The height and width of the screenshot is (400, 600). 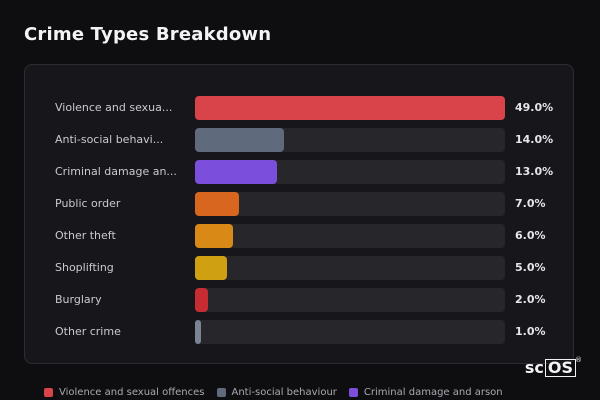 What do you see at coordinates (560, 367) in the screenshot?
I see `brand-text-b: OS` at bounding box center [560, 367].